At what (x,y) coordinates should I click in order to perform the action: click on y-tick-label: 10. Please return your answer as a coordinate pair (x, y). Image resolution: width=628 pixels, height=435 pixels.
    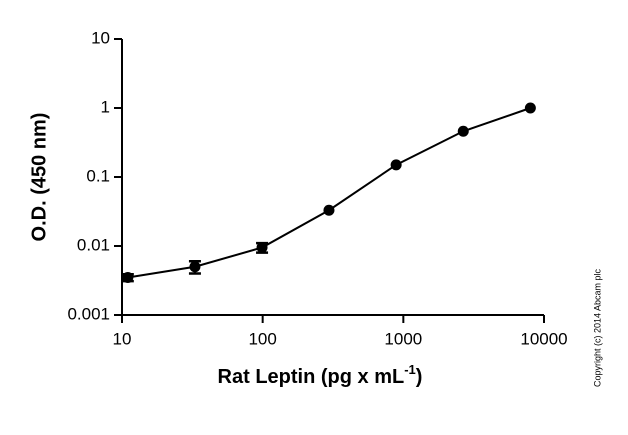
    Looking at the image, I should click on (100, 37).